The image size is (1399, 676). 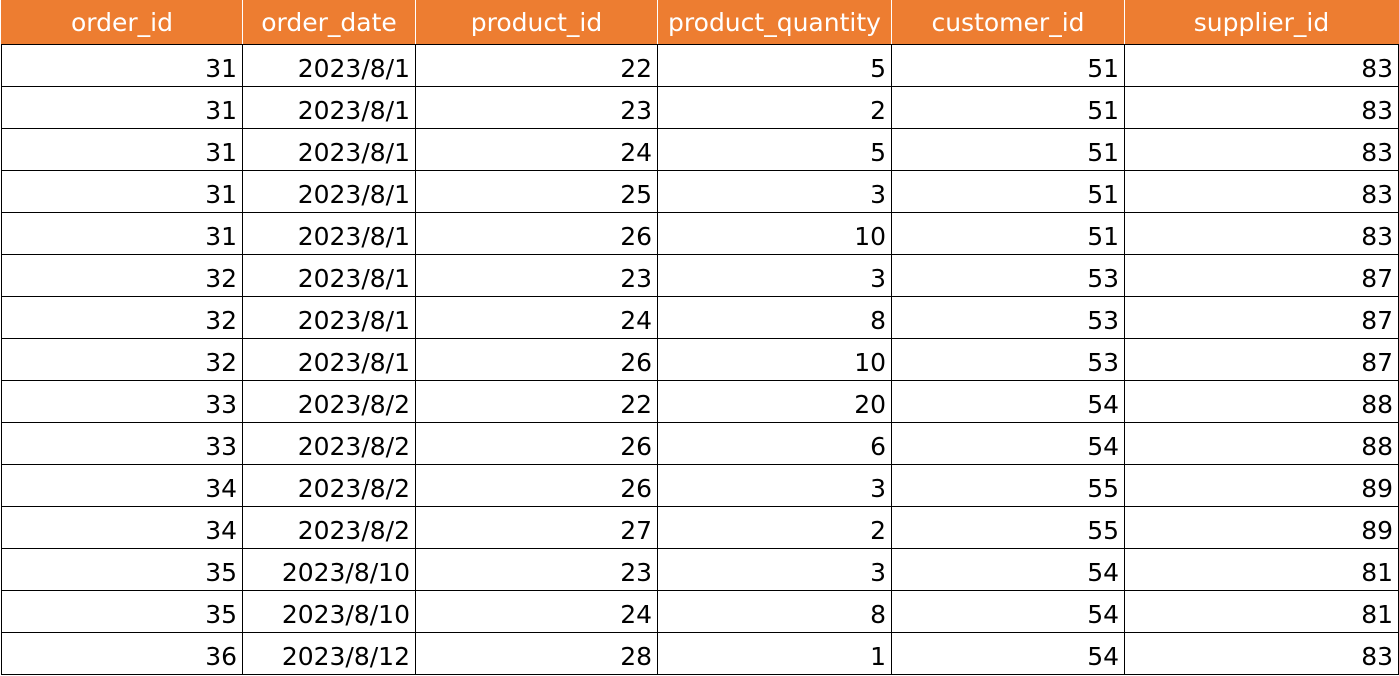 What do you see at coordinates (1008, 22) in the screenshot?
I see `column-header-customer-id: customer_id` at bounding box center [1008, 22].